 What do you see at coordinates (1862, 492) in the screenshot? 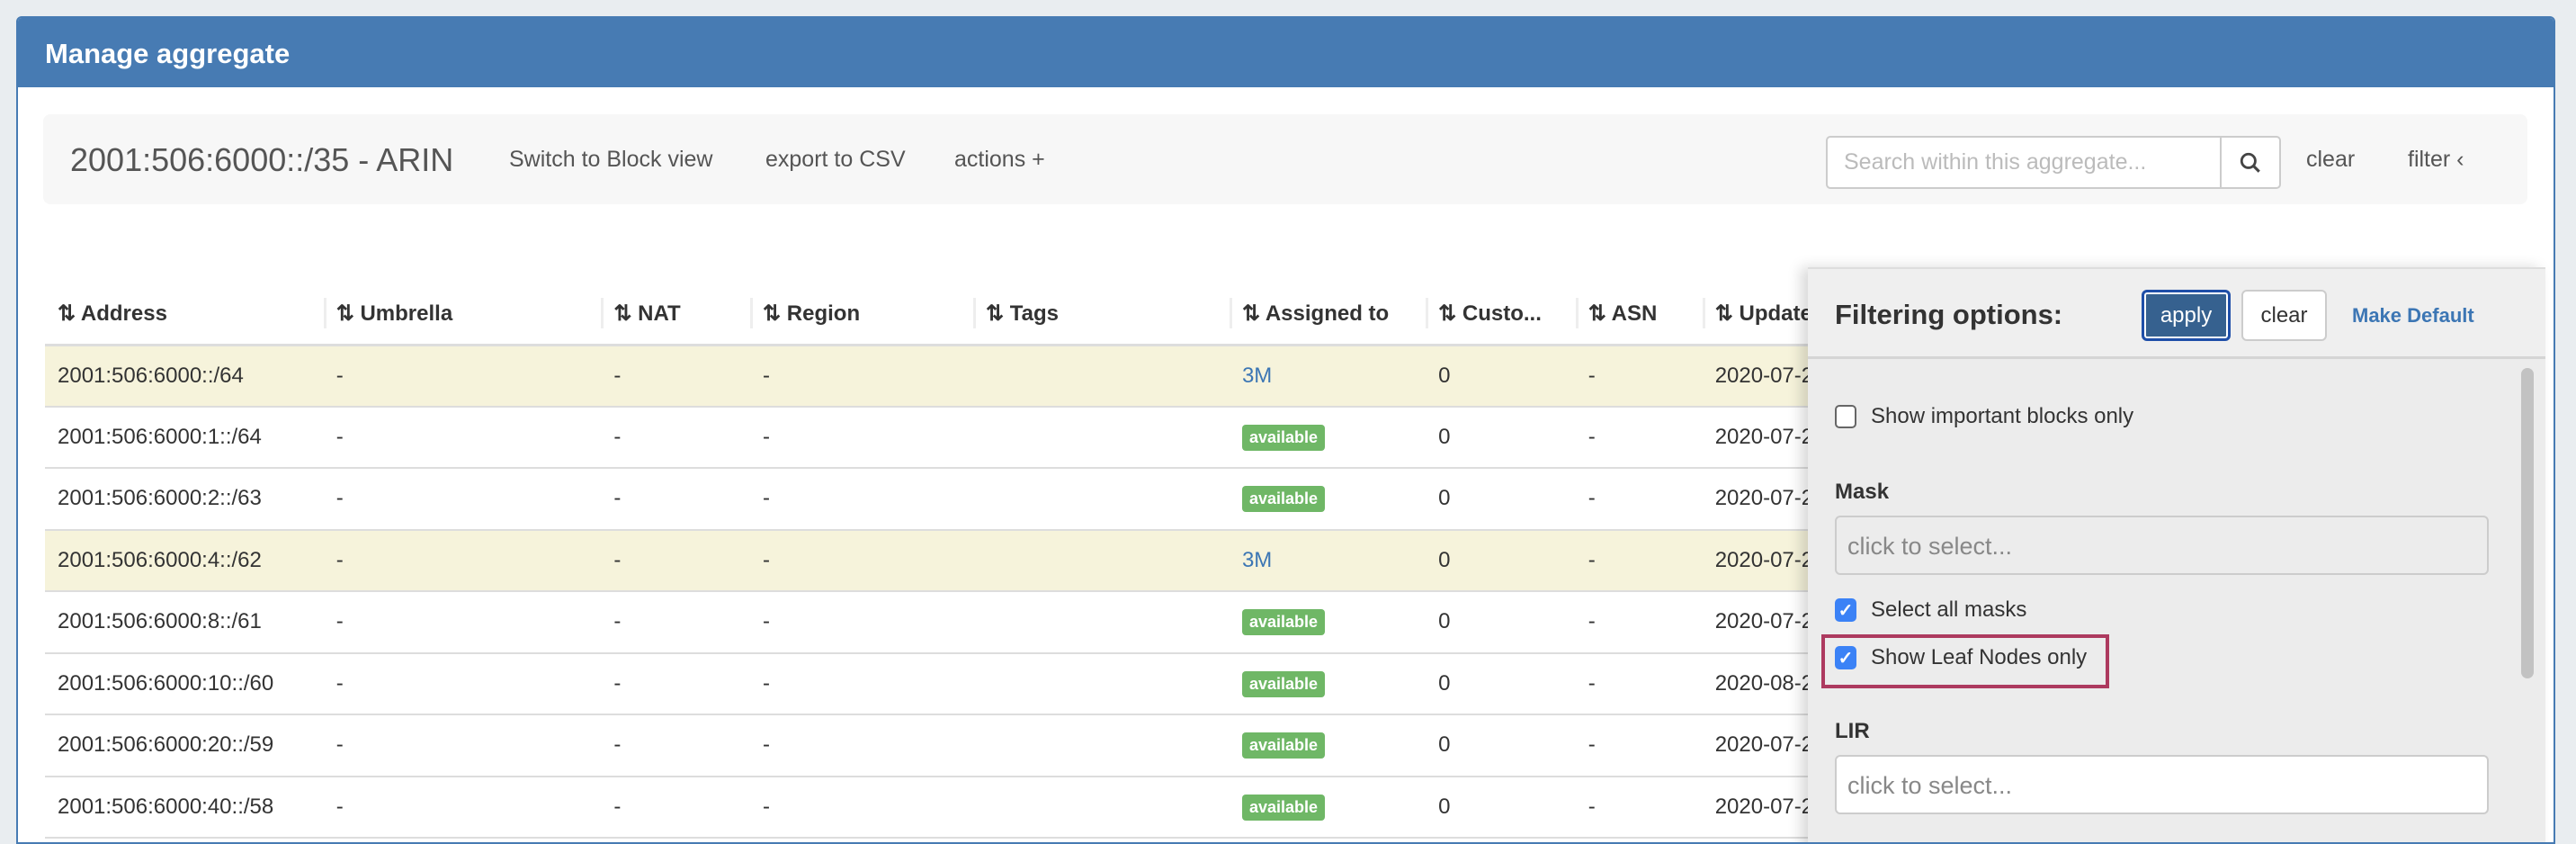
I see `mask-label: Mask` at bounding box center [1862, 492].